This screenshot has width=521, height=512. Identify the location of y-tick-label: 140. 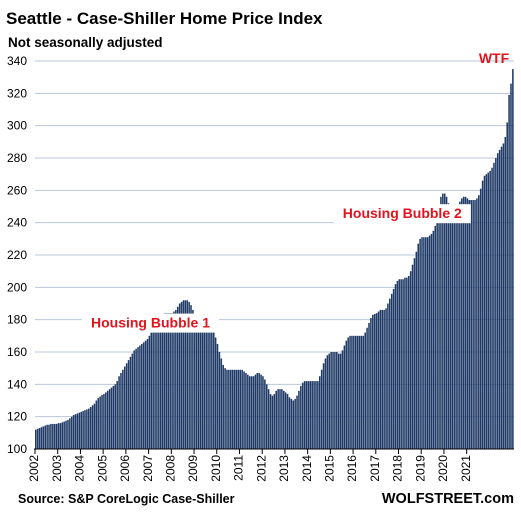
(17, 384).